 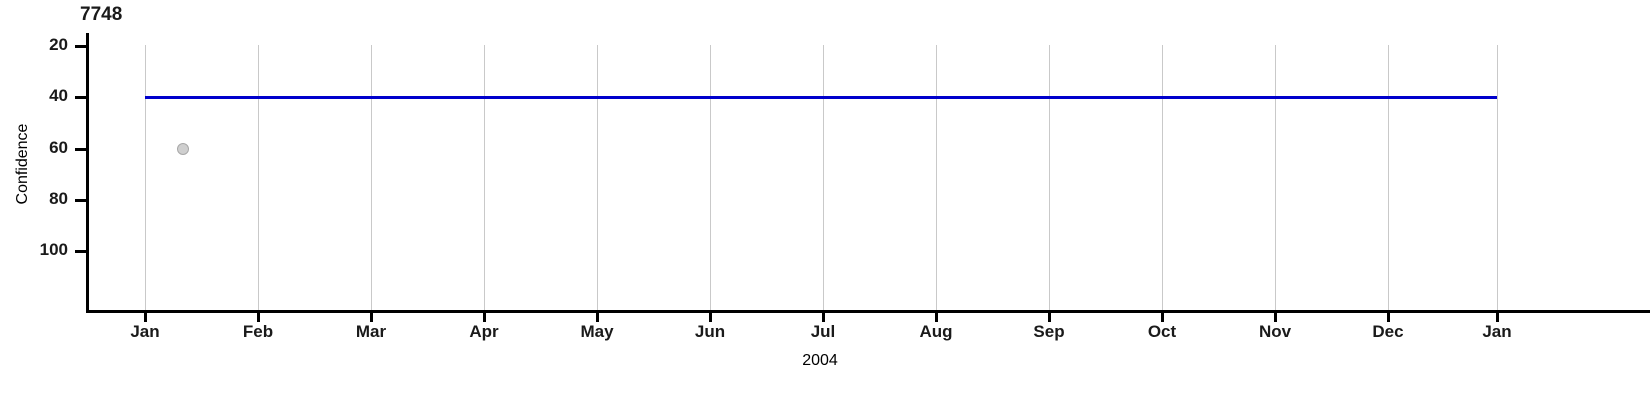 What do you see at coordinates (1388, 331) in the screenshot?
I see `x-axis-tick-label: Dec` at bounding box center [1388, 331].